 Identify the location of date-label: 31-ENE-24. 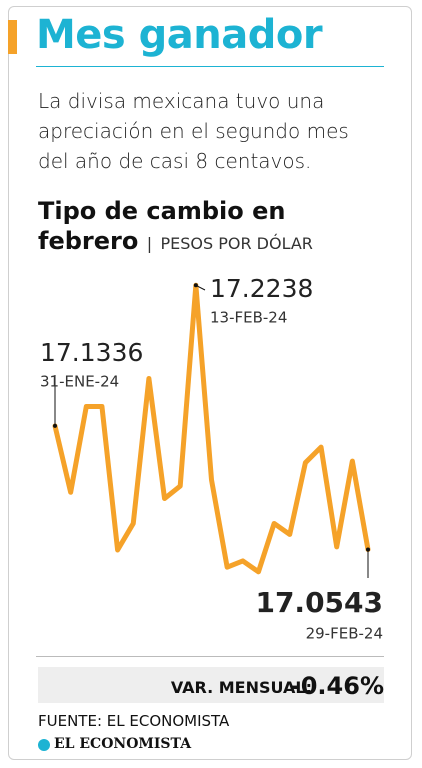
(79, 382).